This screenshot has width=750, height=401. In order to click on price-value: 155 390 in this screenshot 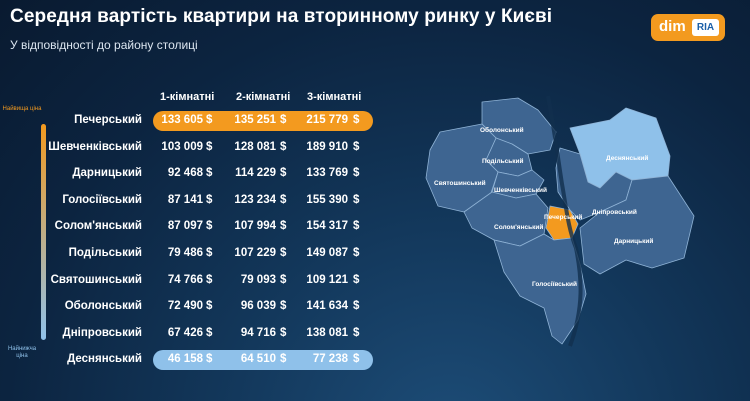, I will do `click(327, 199)`.